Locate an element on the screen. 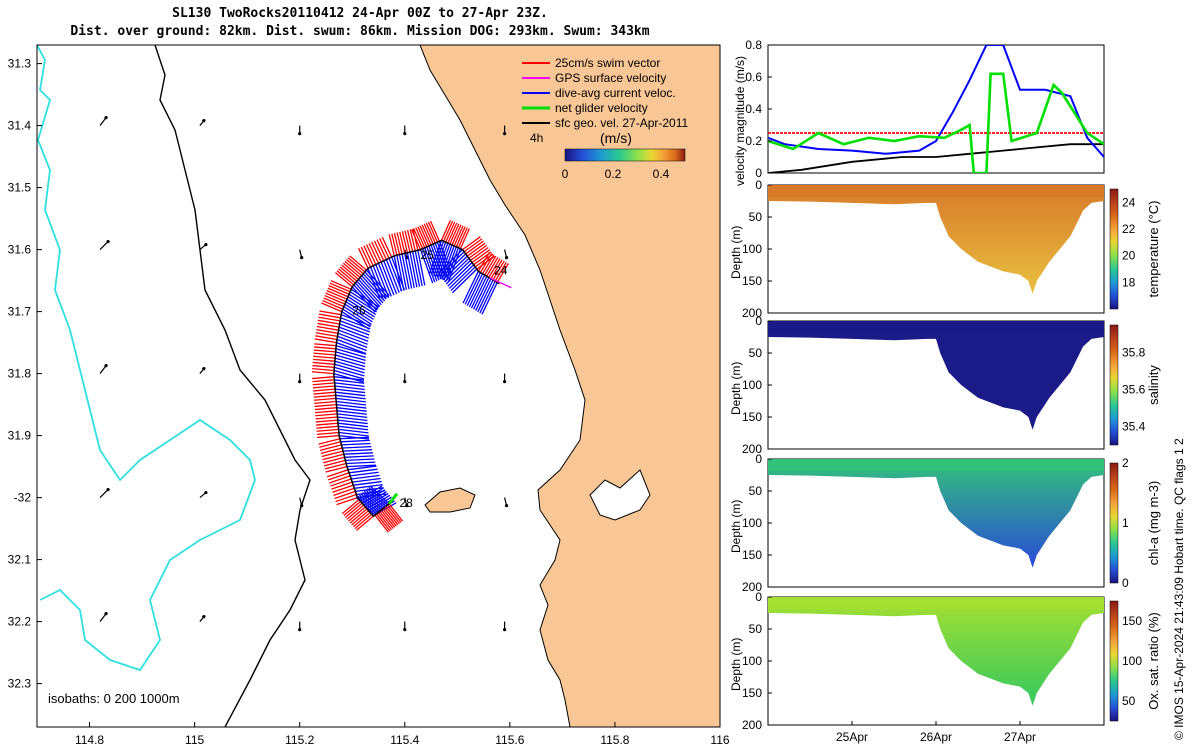 The height and width of the screenshot is (750, 1200). map-colorbar is located at coordinates (625, 155).